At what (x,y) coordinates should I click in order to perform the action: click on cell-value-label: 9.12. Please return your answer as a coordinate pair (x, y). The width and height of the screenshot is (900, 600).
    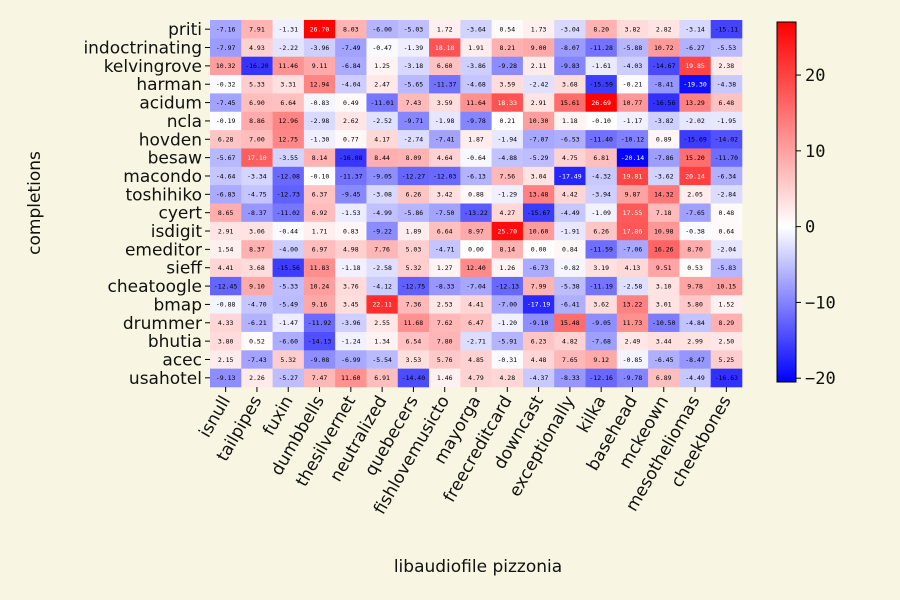
    Looking at the image, I should click on (601, 360).